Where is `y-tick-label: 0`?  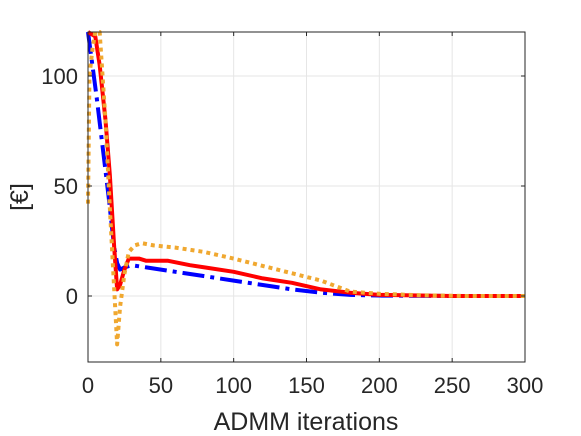
y-tick-label: 0 is located at coordinates (72, 296).